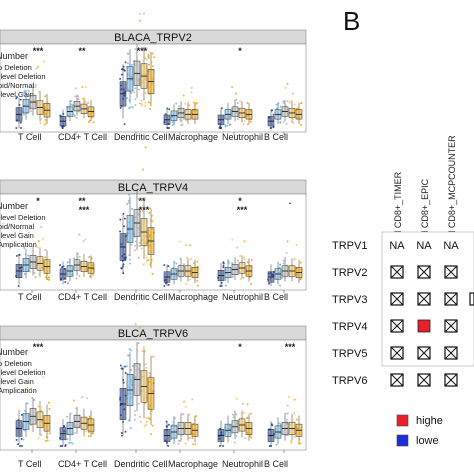 The height and width of the screenshot is (474, 474). I want to click on legend-entry: -level Deletion, so click(23, 217).